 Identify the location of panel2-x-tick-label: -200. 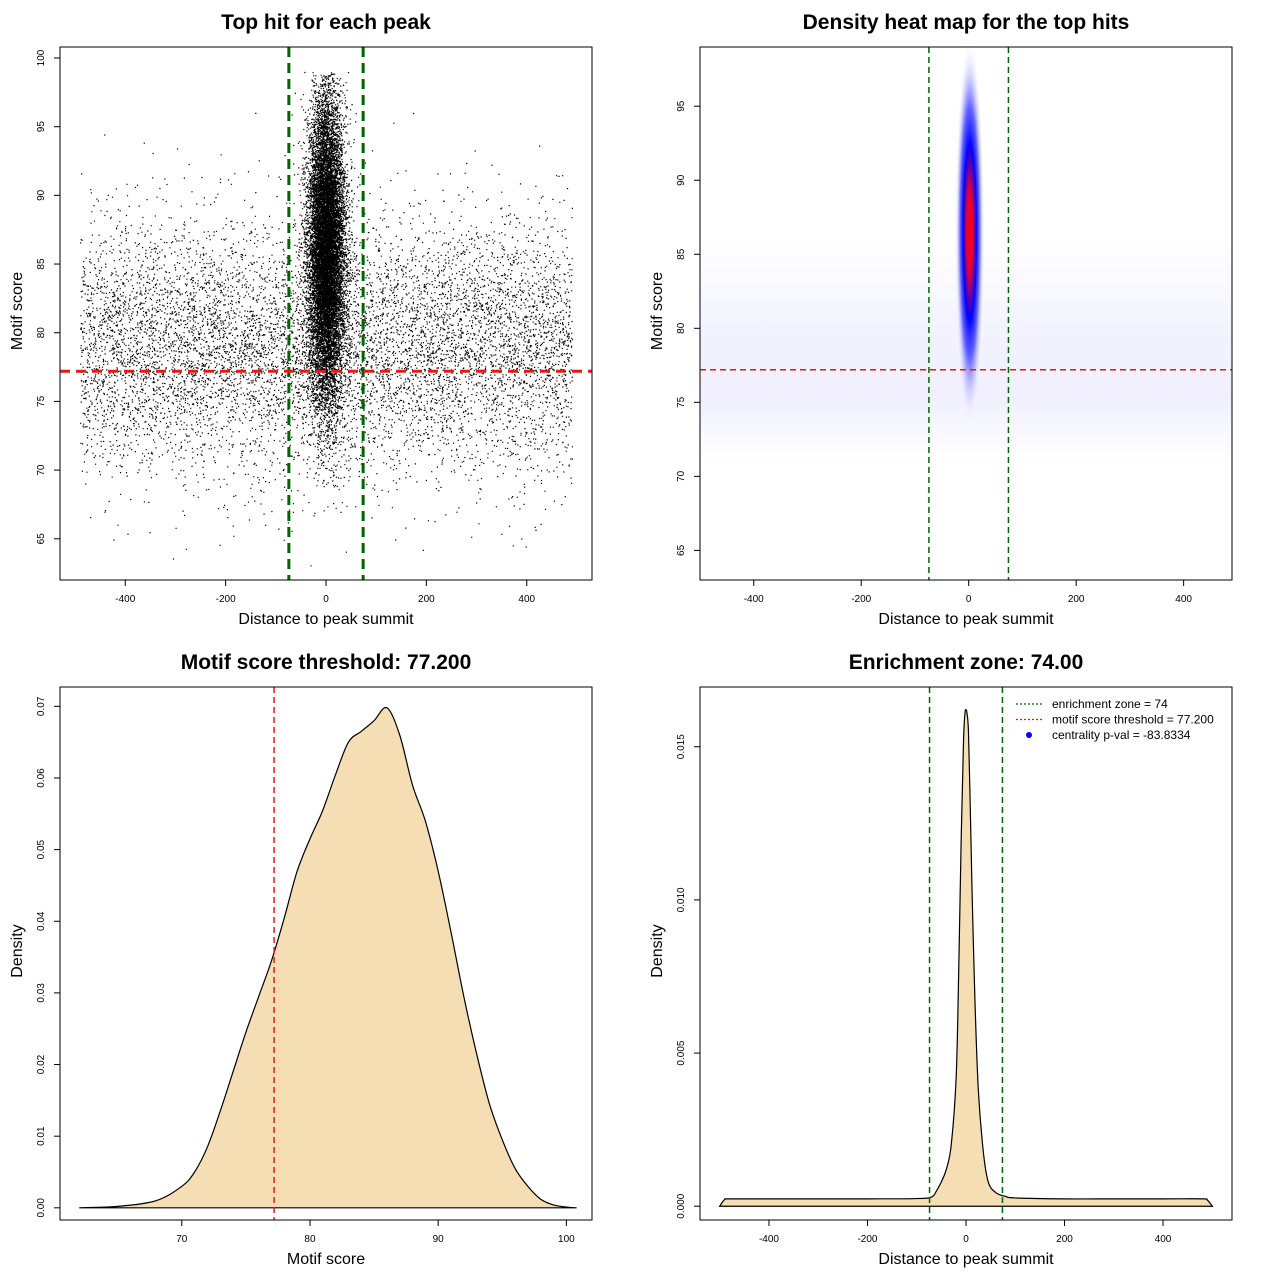
(861, 599).